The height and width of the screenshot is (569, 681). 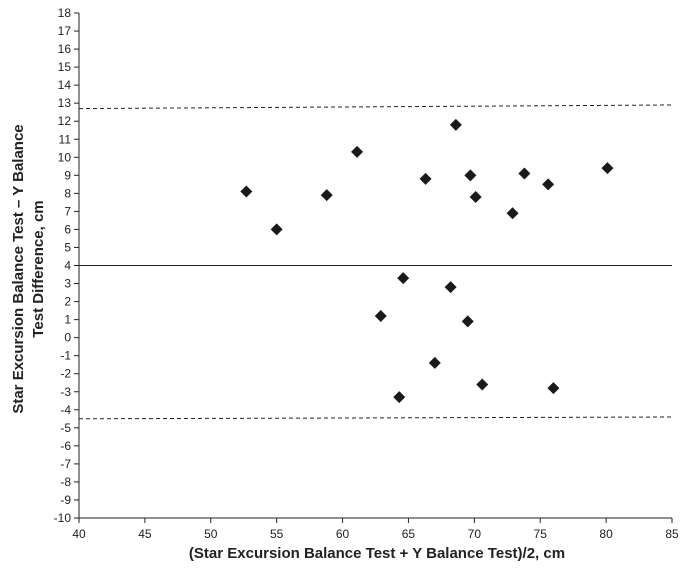 What do you see at coordinates (67, 211) in the screenshot?
I see `y-tick-label: 7` at bounding box center [67, 211].